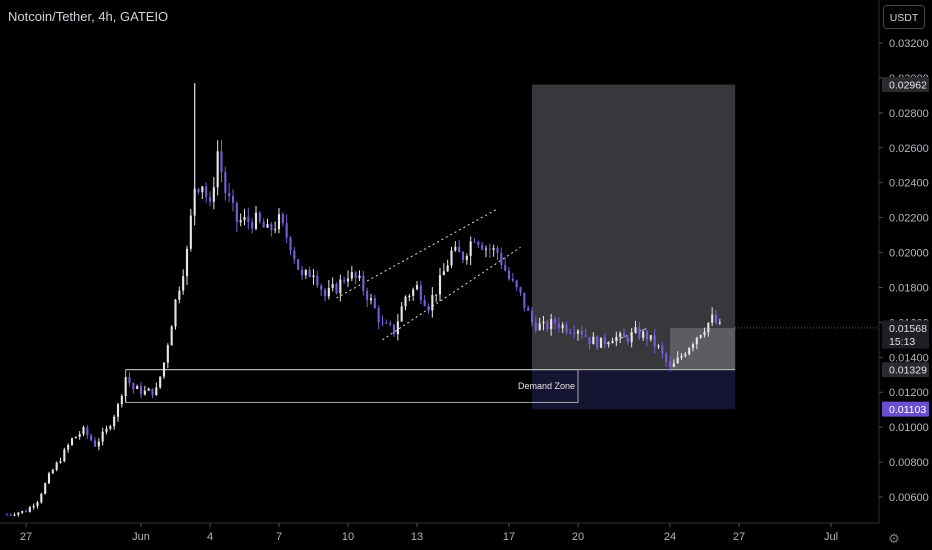  What do you see at coordinates (909, 463) in the screenshot?
I see `price-tick-label: 0.00800` at bounding box center [909, 463].